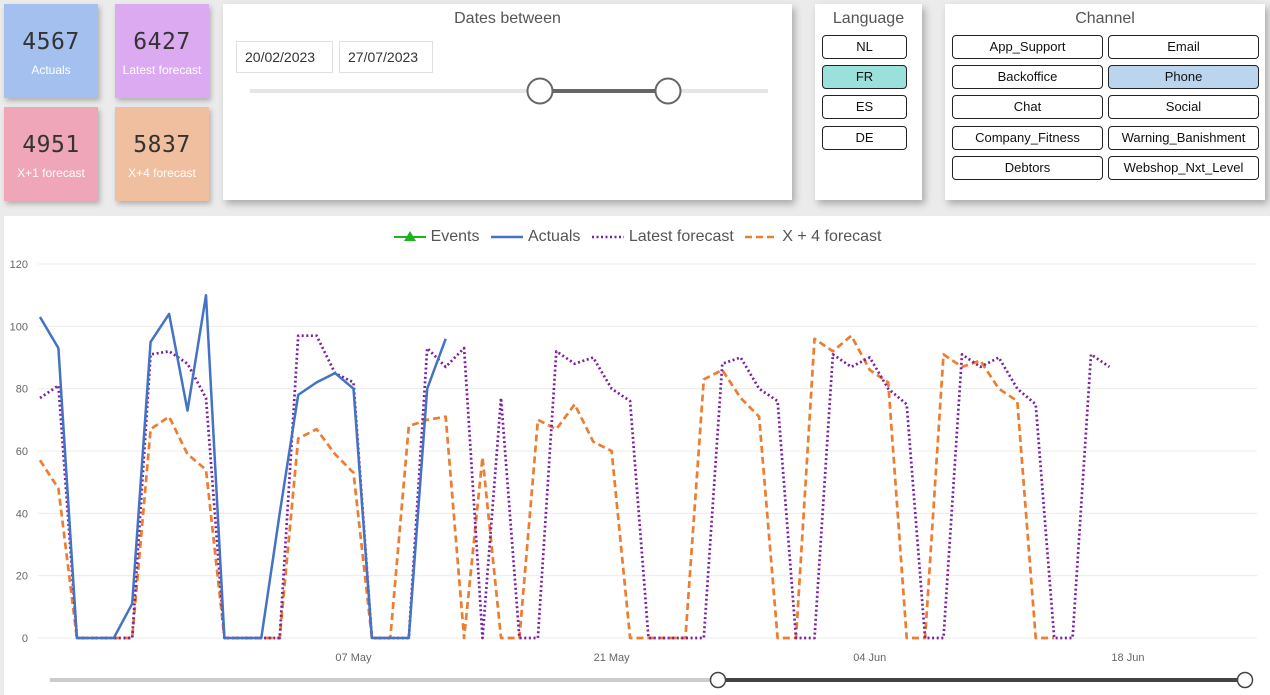 This screenshot has width=1270, height=695. What do you see at coordinates (864, 47) in the screenshot?
I see `language-option-nl: NL` at bounding box center [864, 47].